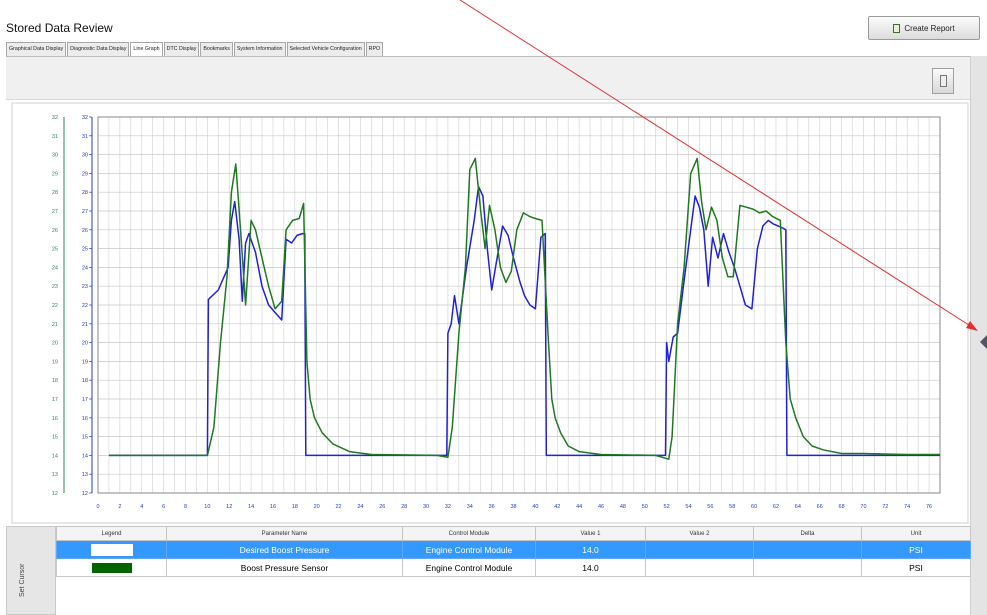  Describe the element at coordinates (85, 212) in the screenshot. I see `y-tick-label-inner: 27` at that location.